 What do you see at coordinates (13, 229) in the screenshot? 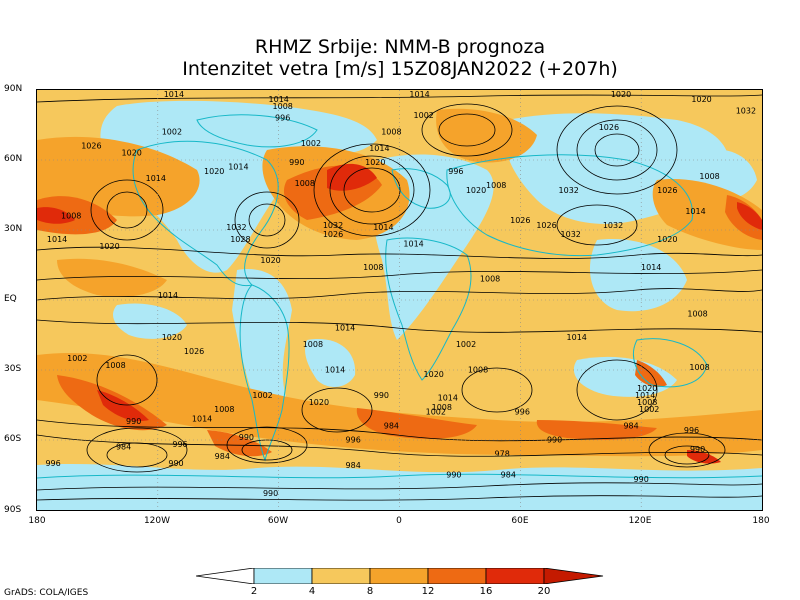
I see `lat-label-30n: 30N` at bounding box center [13, 229].